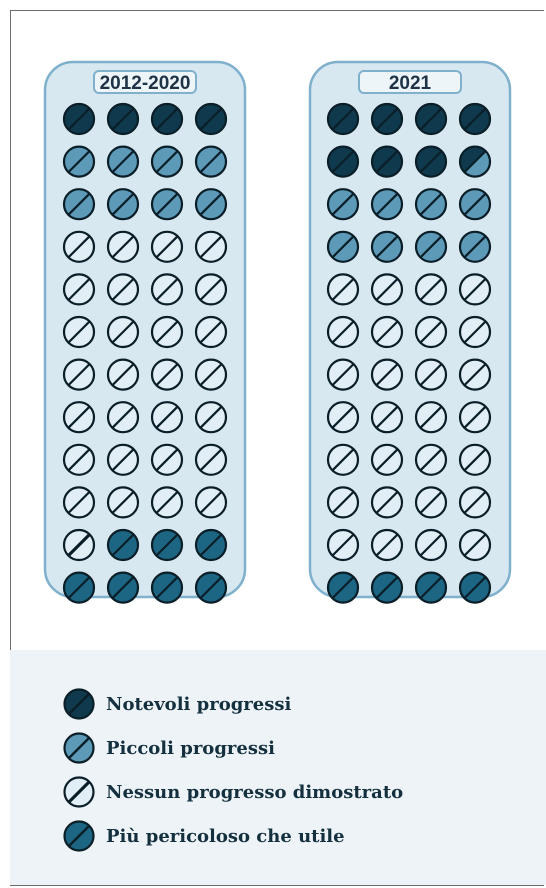 The width and height of the screenshot is (546, 888). What do you see at coordinates (190, 748) in the screenshot?
I see `legend-label-piccoli: Piccoli progressi` at bounding box center [190, 748].